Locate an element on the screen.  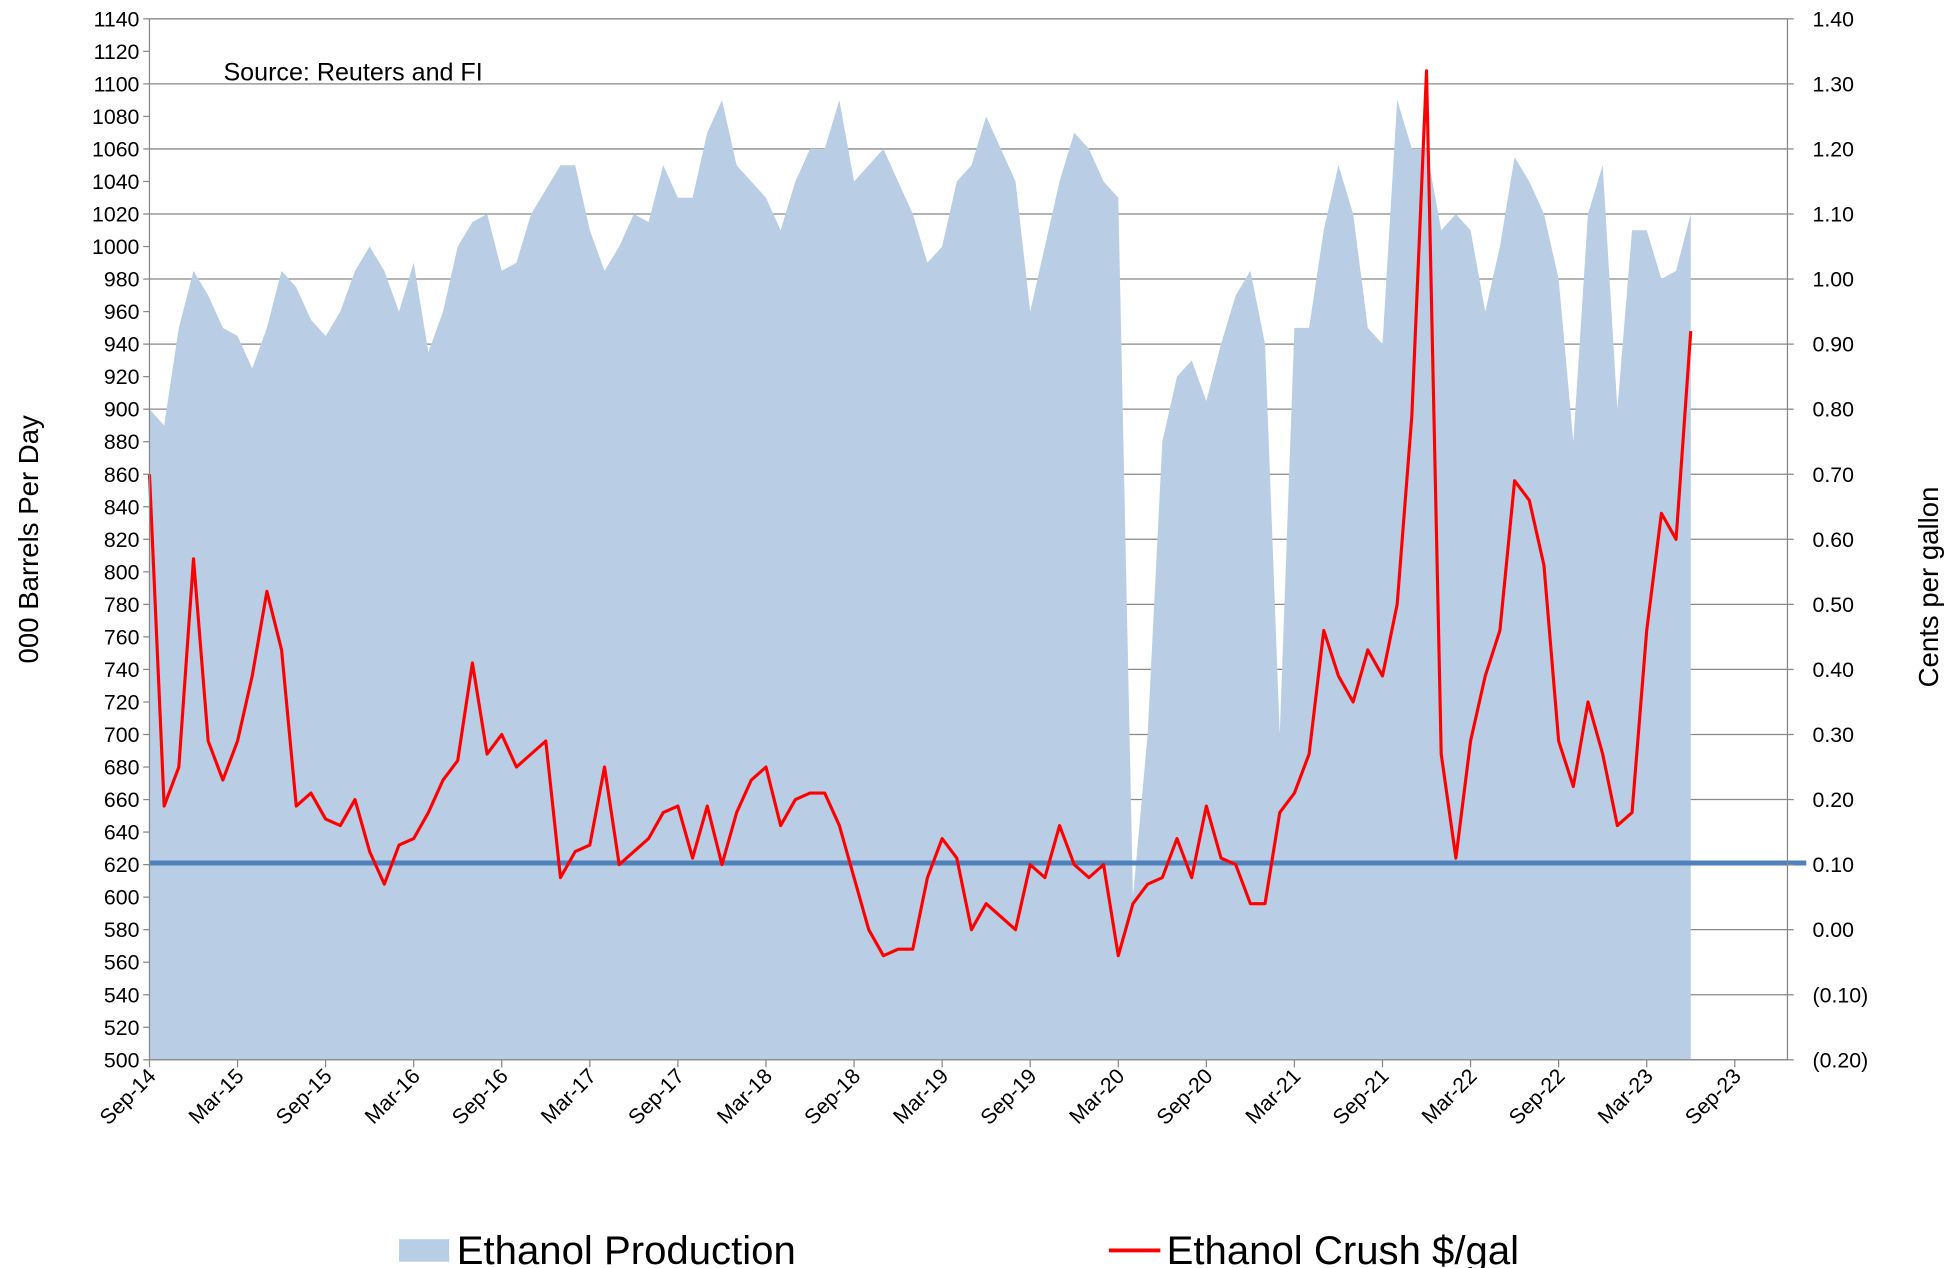
legend-label: Ethanol Production is located at coordinates (626, 1248).